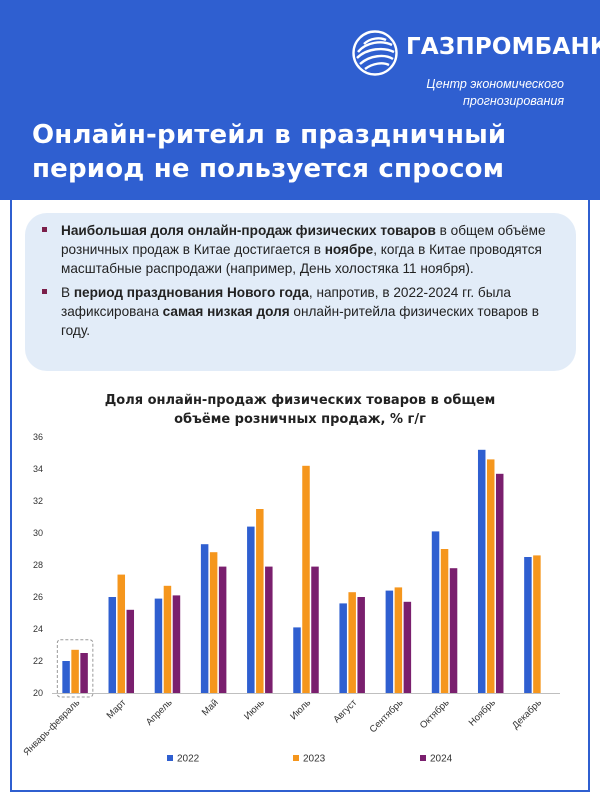  Describe the element at coordinates (375, 53) in the screenshot. I see `globe-logo-icon` at that location.